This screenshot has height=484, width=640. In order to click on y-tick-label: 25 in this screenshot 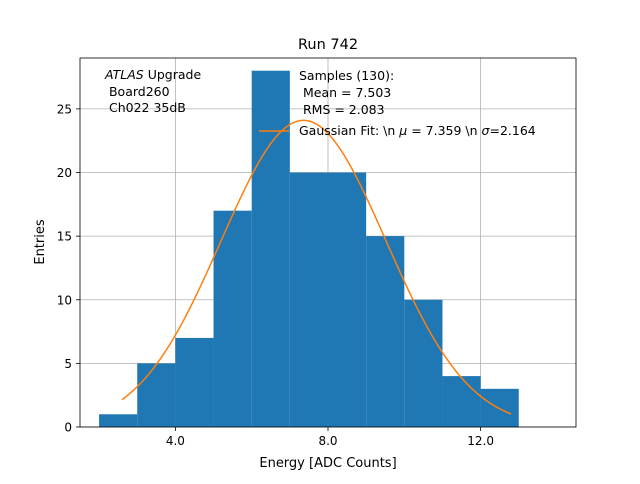, I will do `click(64, 109)`.